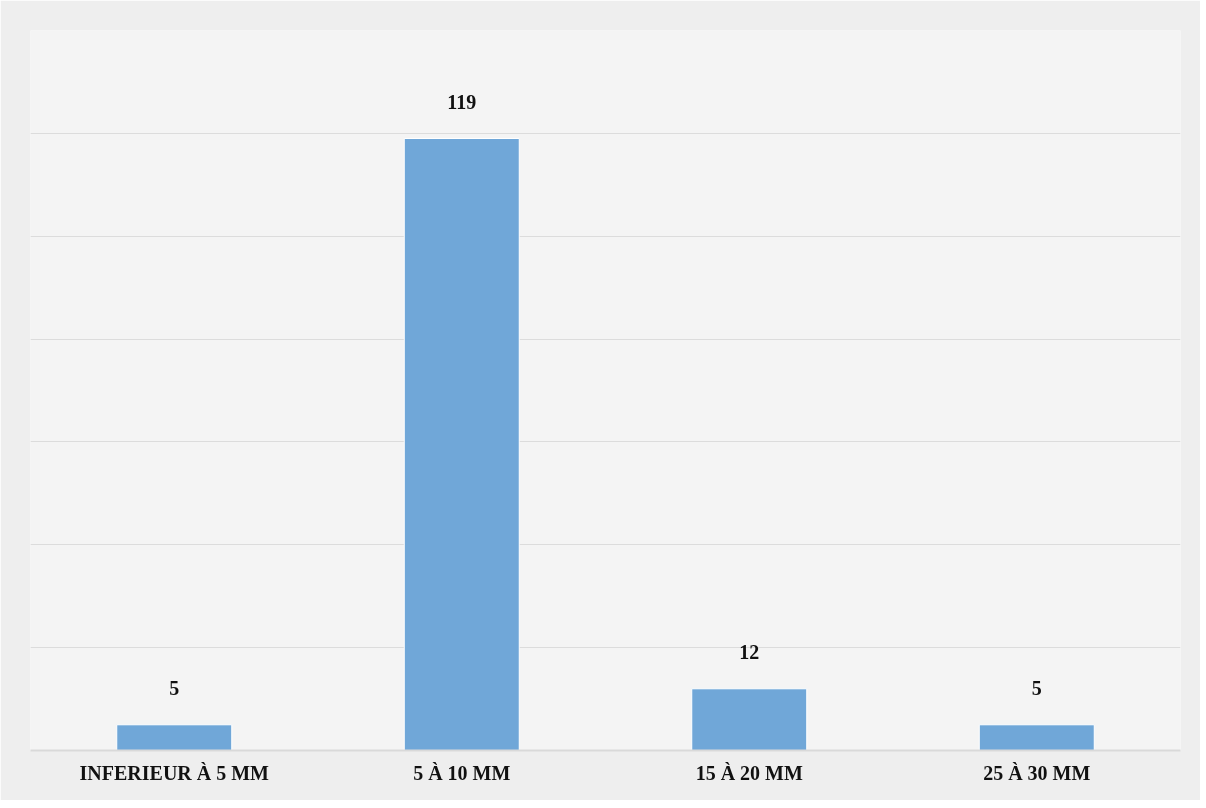 The width and height of the screenshot is (1206, 808). What do you see at coordinates (749, 772) in the screenshot?
I see `x-tick-label: 15 À 20 MM` at bounding box center [749, 772].